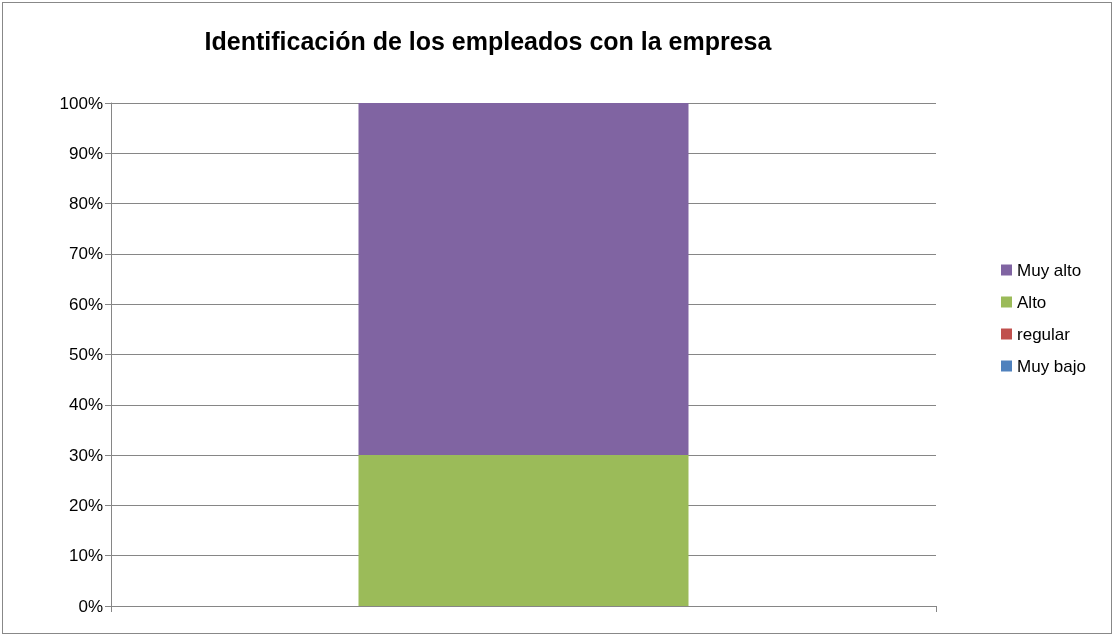  Describe the element at coordinates (85, 556) in the screenshot. I see `y-tick-label: 10%` at that location.